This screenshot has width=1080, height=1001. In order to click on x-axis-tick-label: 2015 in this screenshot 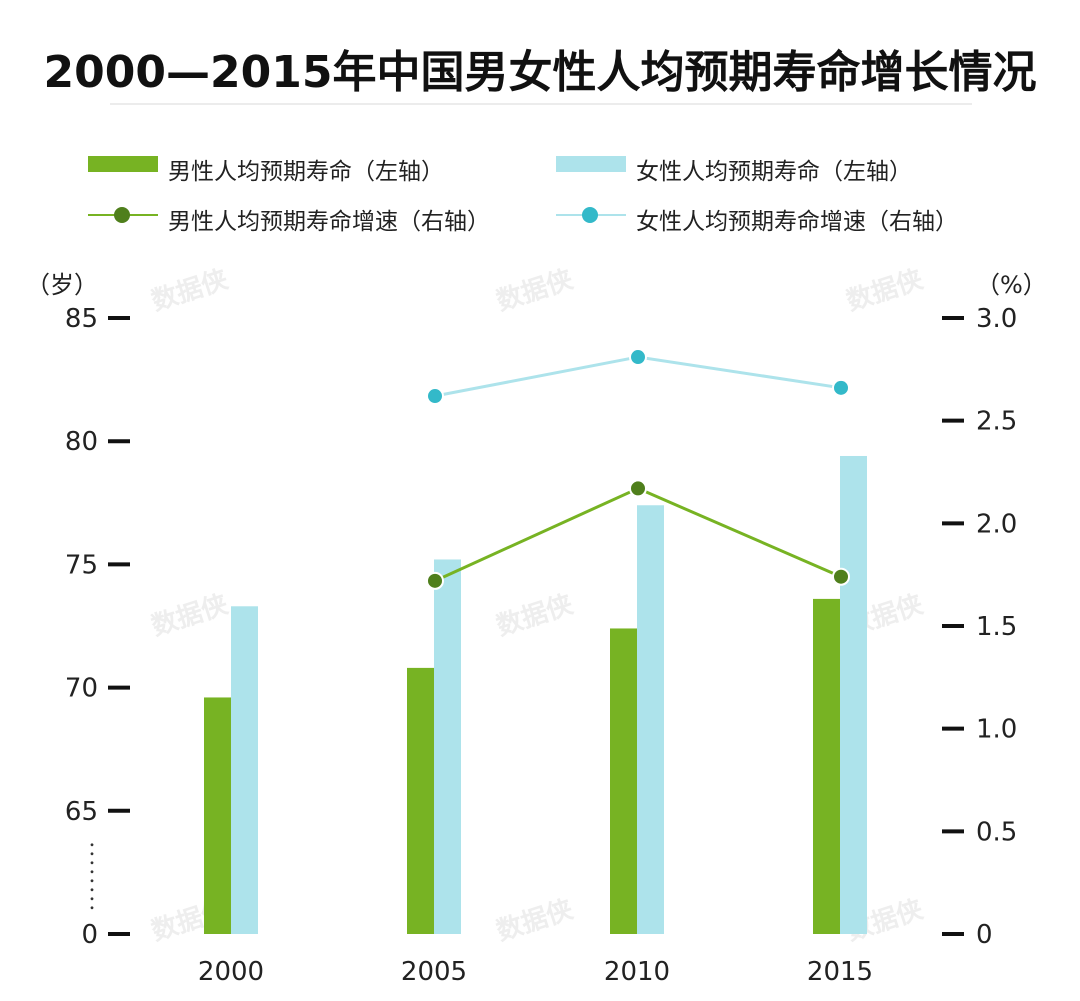, I will do `click(840, 972)`.